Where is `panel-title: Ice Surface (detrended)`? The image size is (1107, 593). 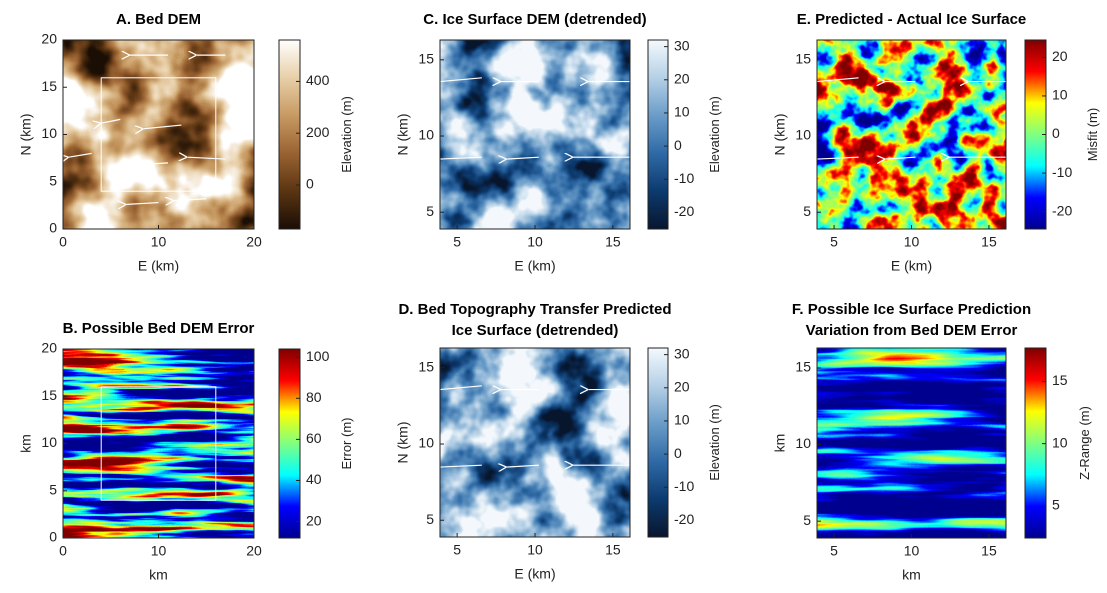 panel-title: Ice Surface (detrended) is located at coordinates (535, 330).